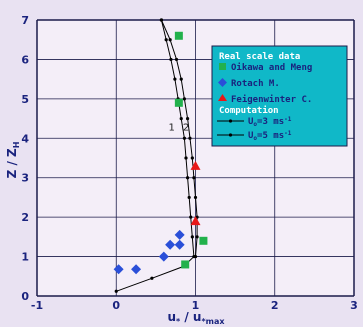 The height and width of the screenshot is (327, 363). Describe the element at coordinates (25, 20) in the screenshot. I see `y-tick-label: 7` at that location.